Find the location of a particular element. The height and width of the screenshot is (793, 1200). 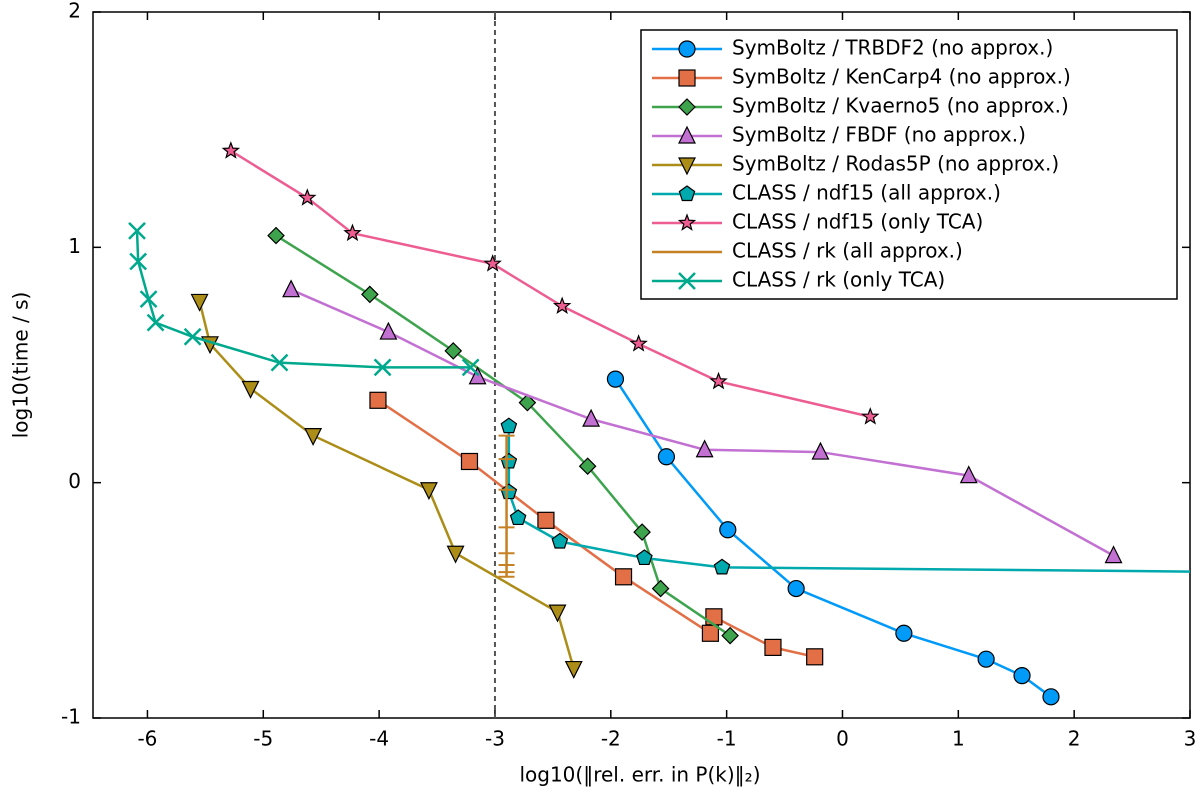

y-tick-label: -1 is located at coordinates (71, 717).